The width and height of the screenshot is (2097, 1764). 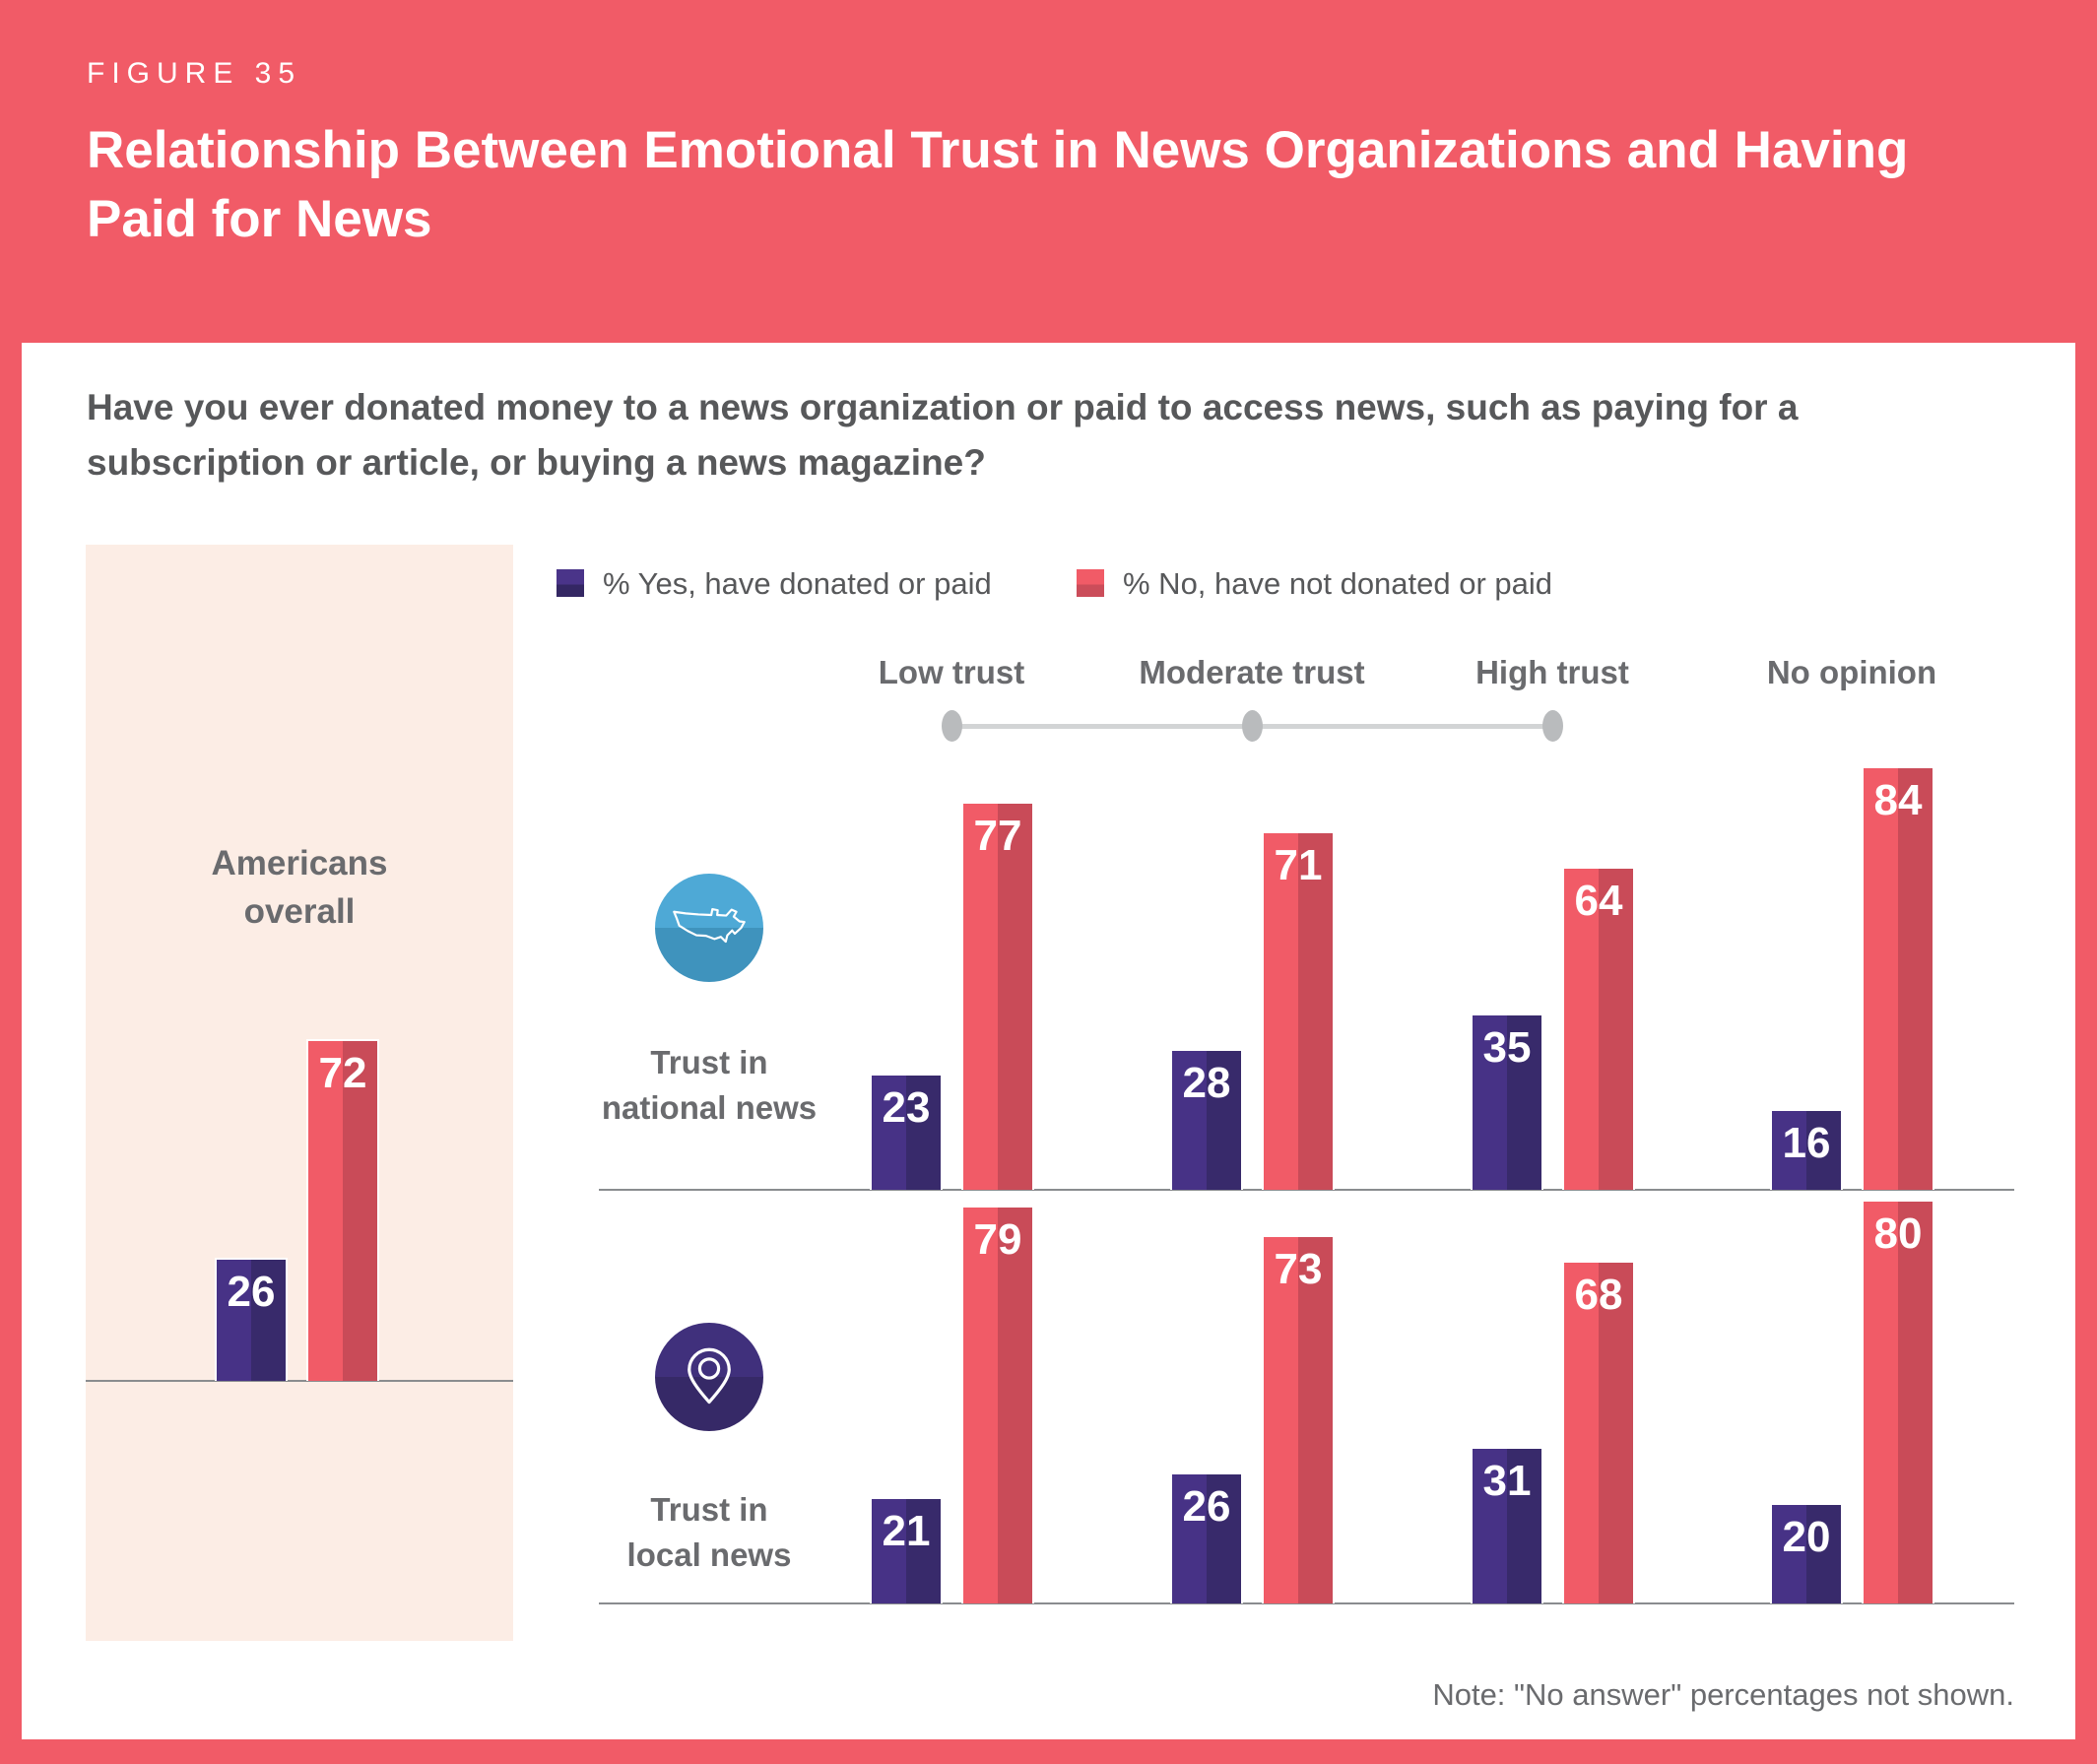 What do you see at coordinates (1898, 1402) in the screenshot?
I see `bar-no-local-no-opinion: 80` at bounding box center [1898, 1402].